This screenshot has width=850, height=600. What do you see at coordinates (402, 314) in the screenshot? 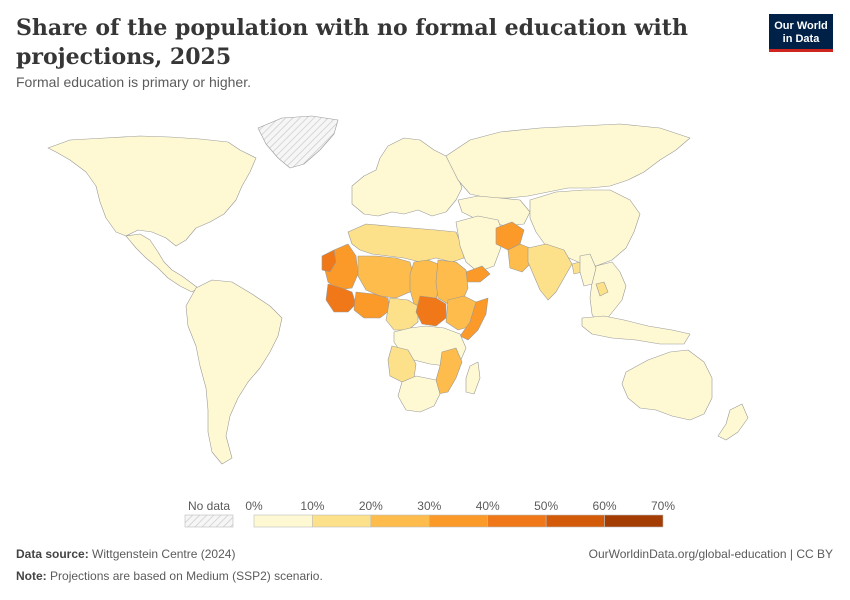
I see `region-nigeria` at bounding box center [402, 314].